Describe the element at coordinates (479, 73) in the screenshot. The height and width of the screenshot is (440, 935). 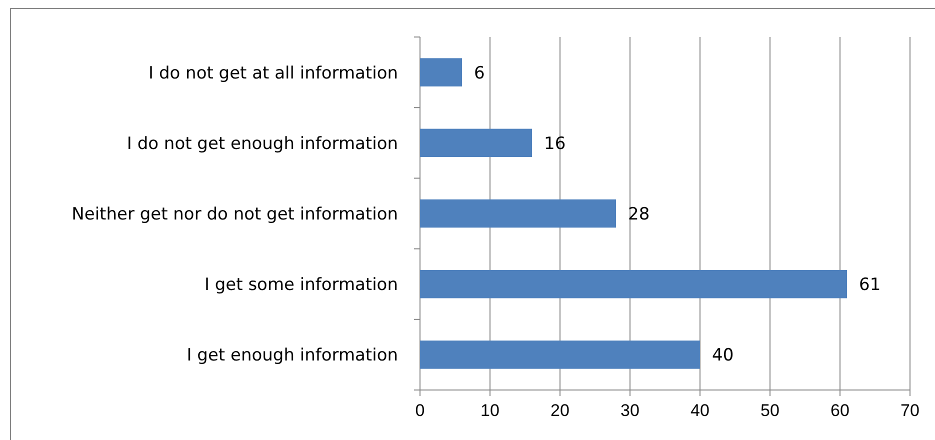
I see `data-label: 6` at that location.